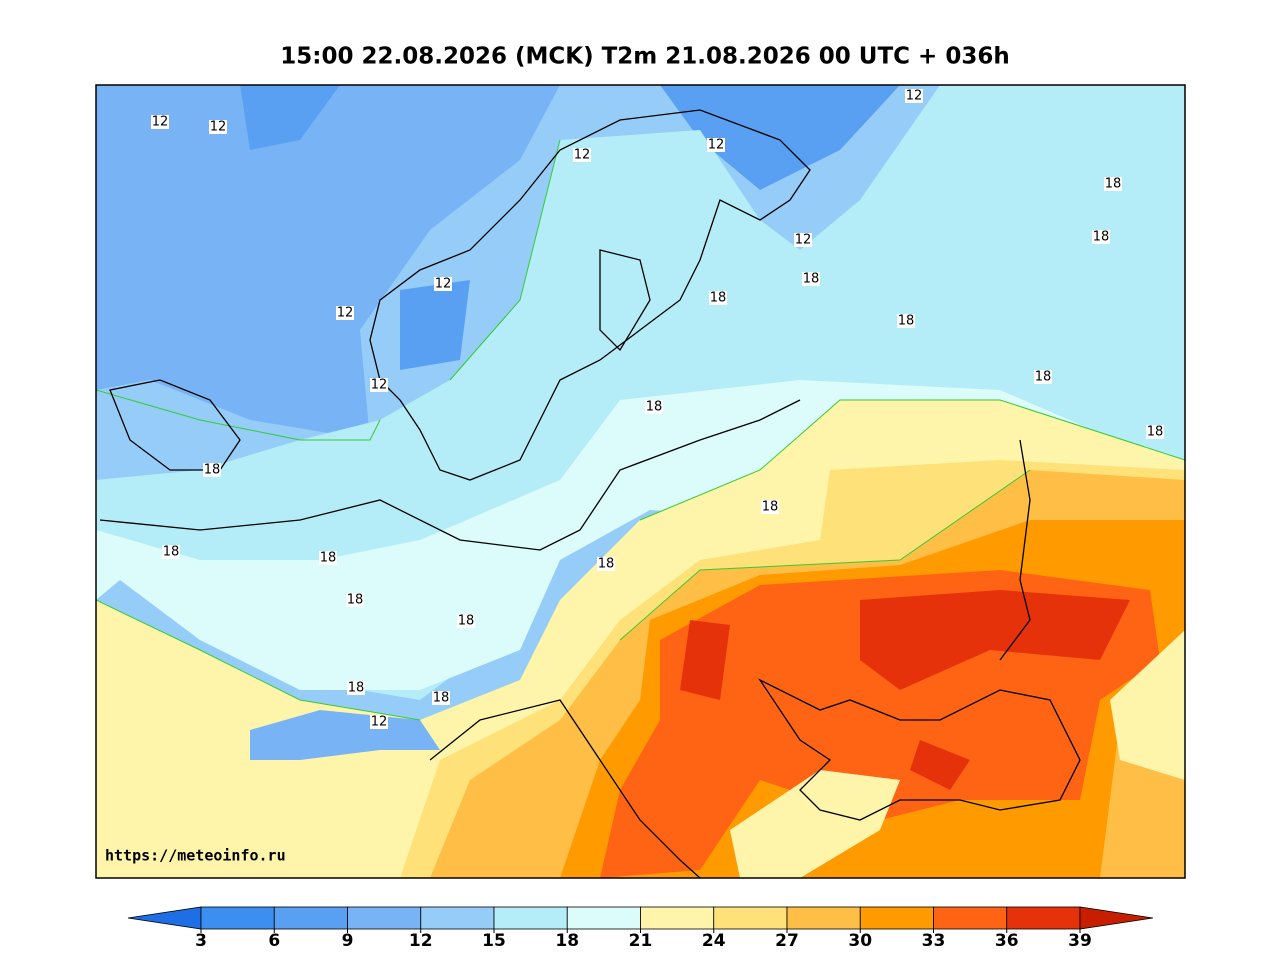 The width and height of the screenshot is (1281, 963). I want to click on source-url: https://meteoinfo.ru, so click(195, 856).